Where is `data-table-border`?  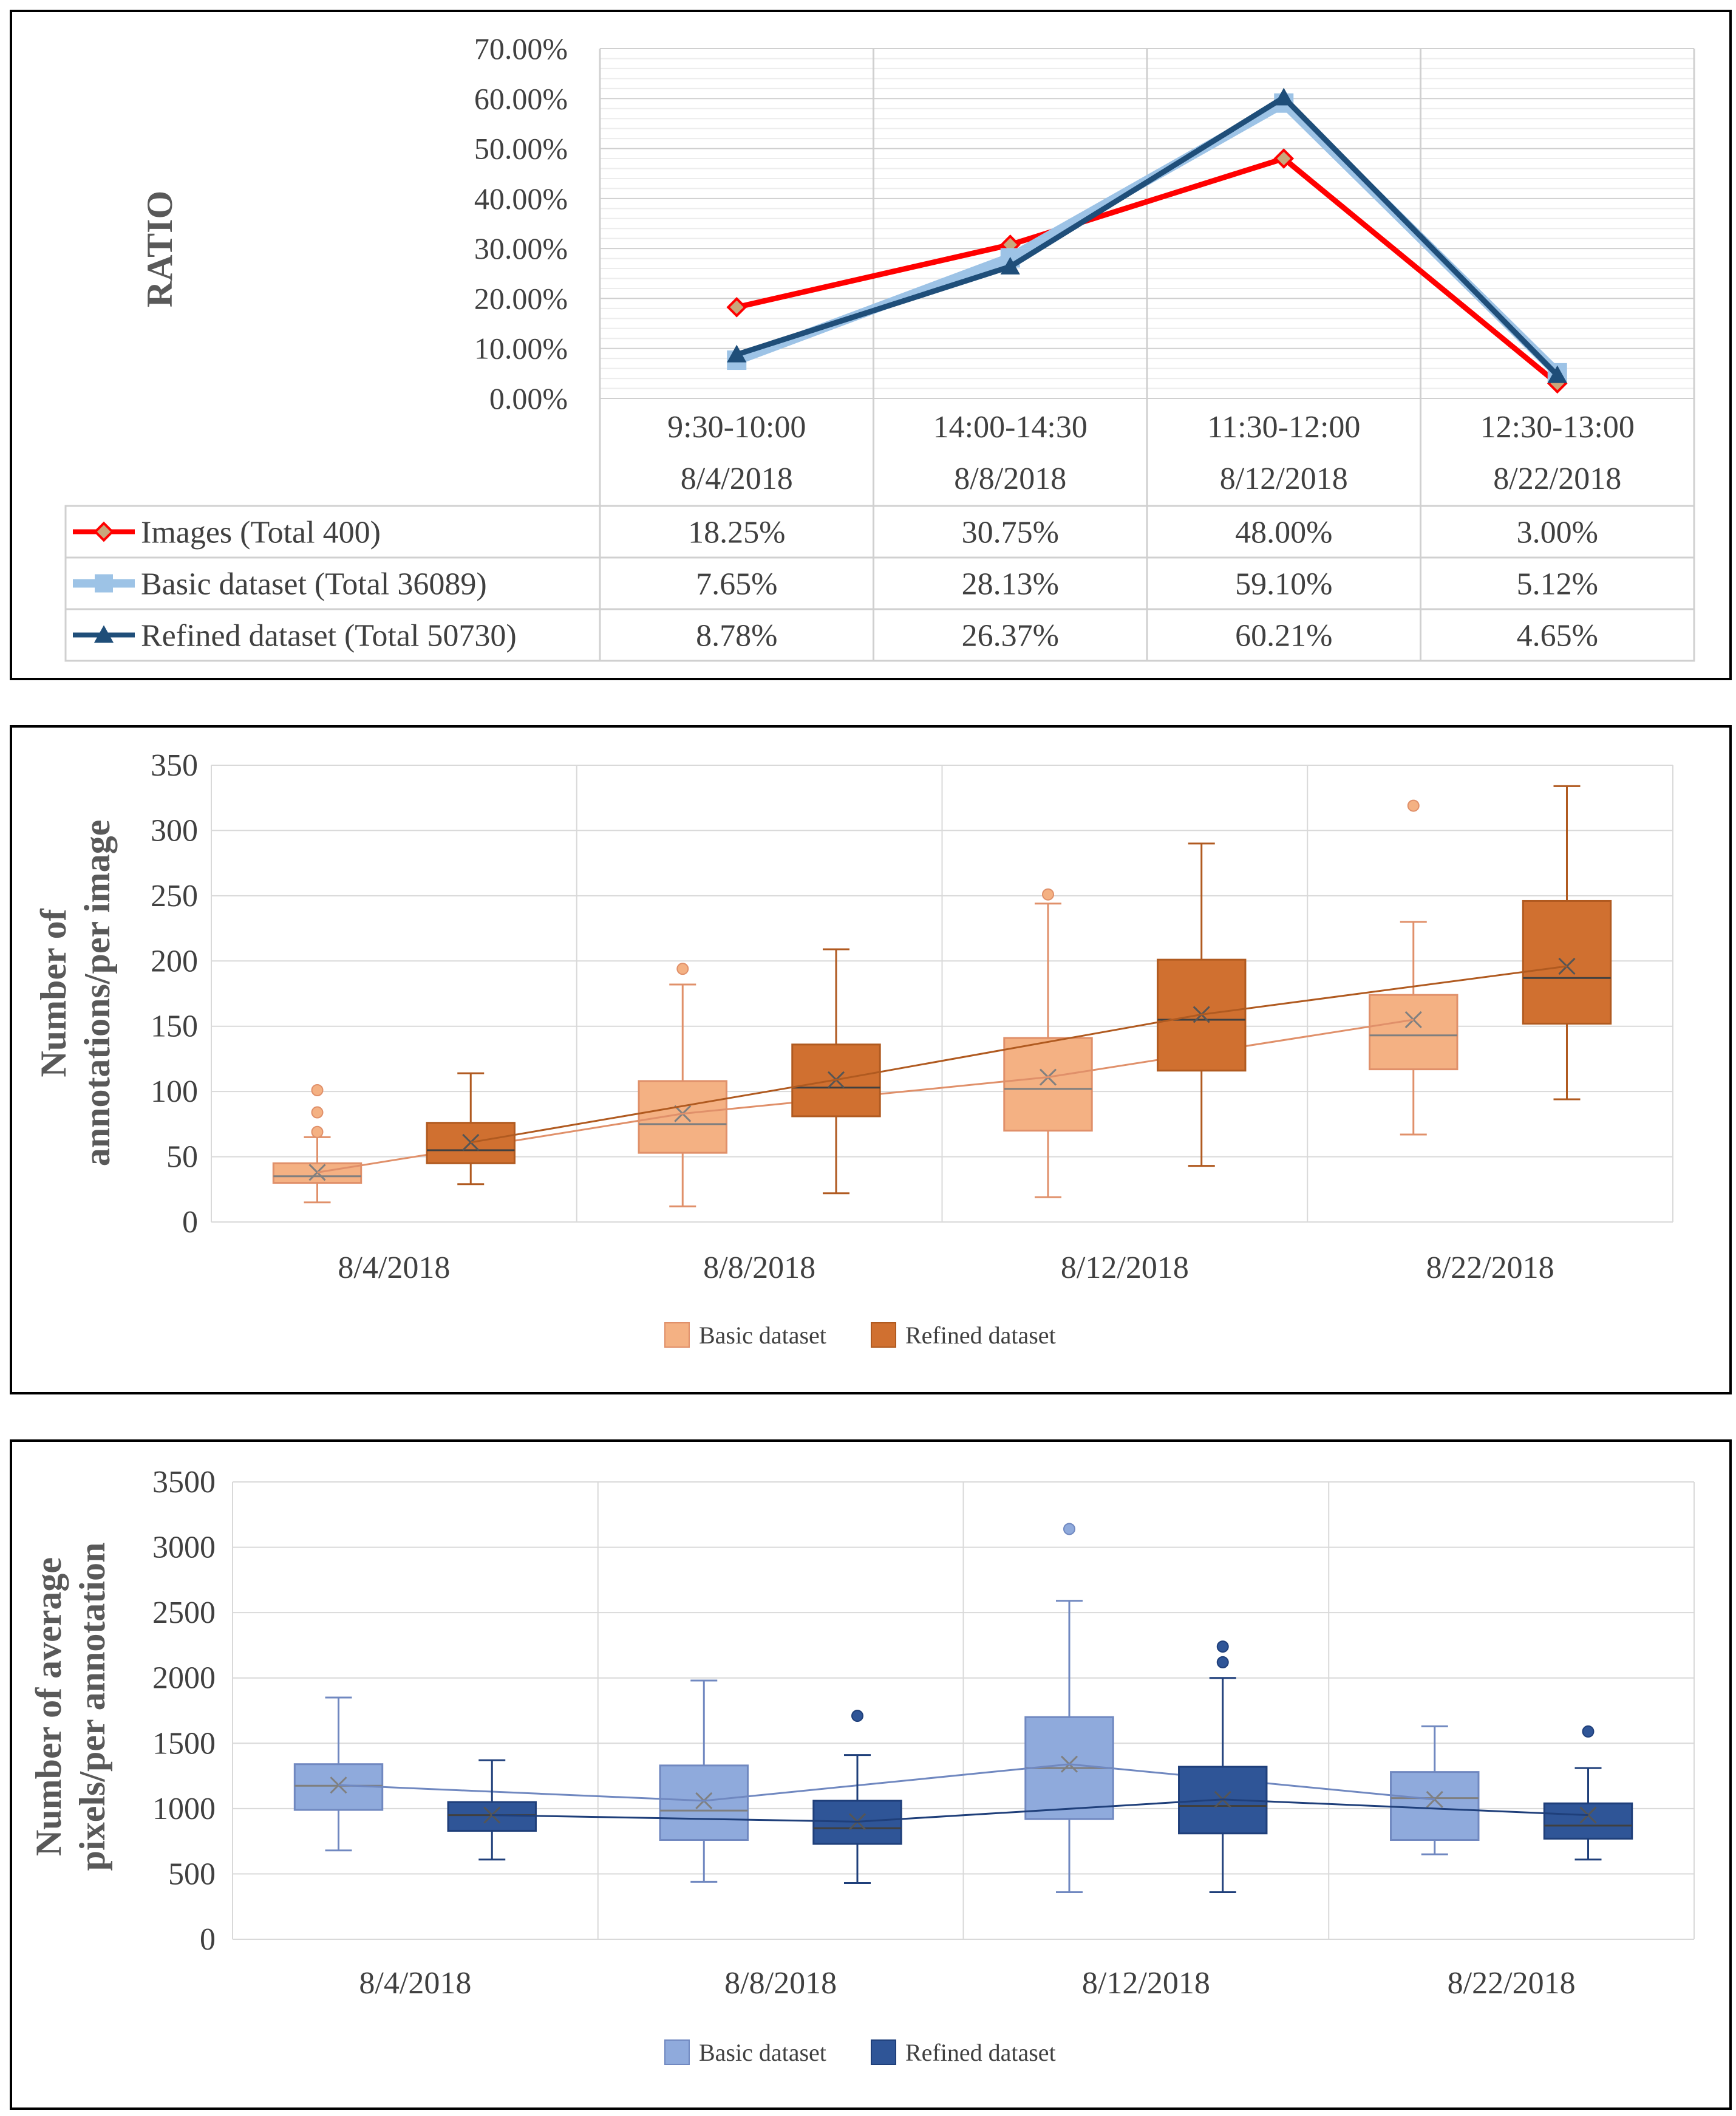 data-table-border is located at coordinates (879, 583).